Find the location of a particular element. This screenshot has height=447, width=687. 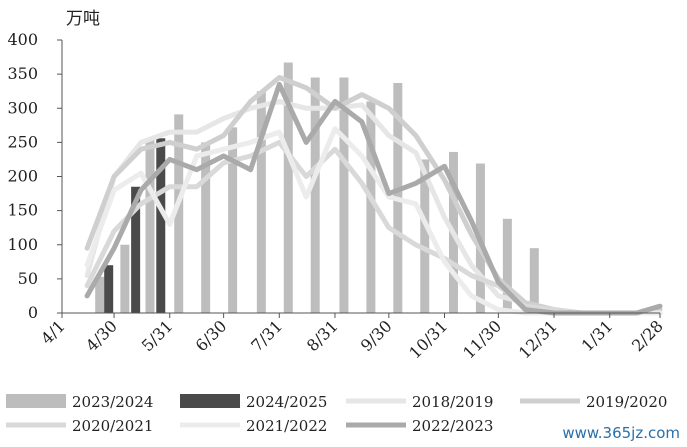

y-tick-label: 250 is located at coordinates (22, 141).